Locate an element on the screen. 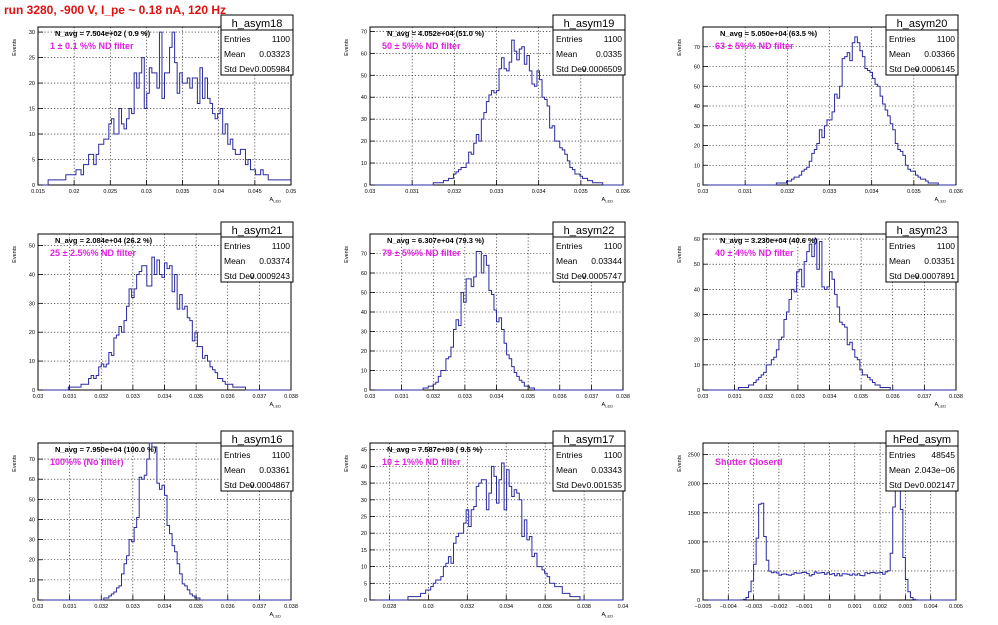  stats-value: 0.03366 is located at coordinates (939, 54).